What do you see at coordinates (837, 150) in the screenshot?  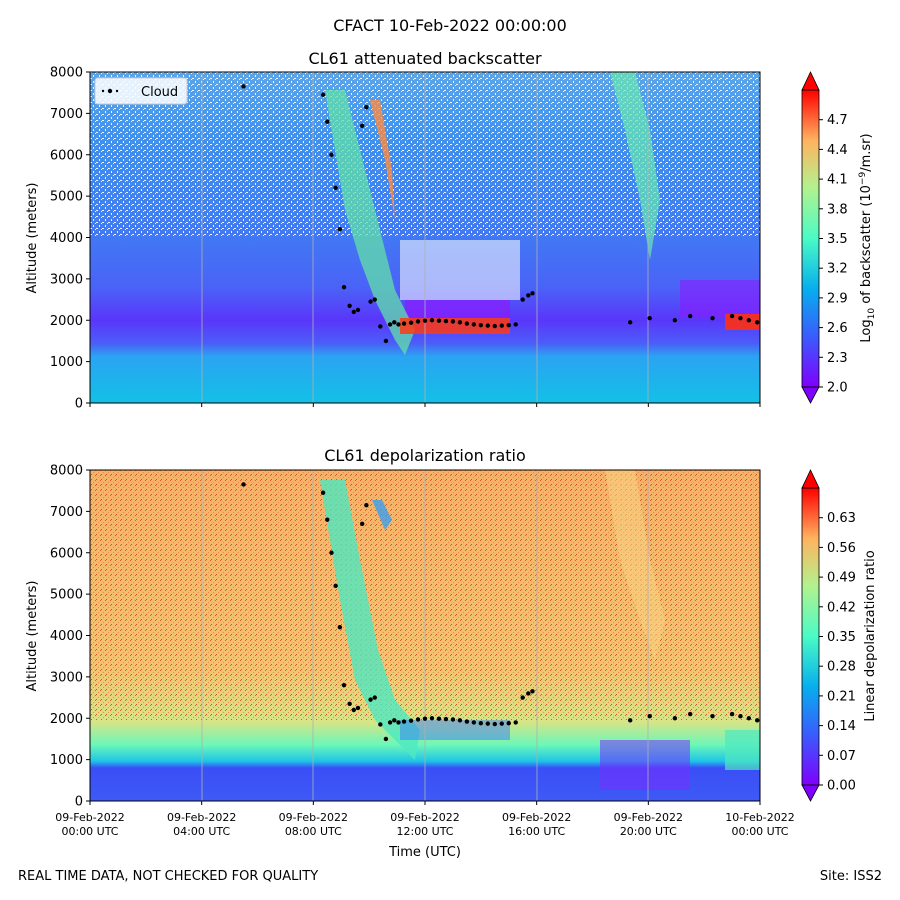 I see `colorbar-tick-label: 4.4` at bounding box center [837, 150].